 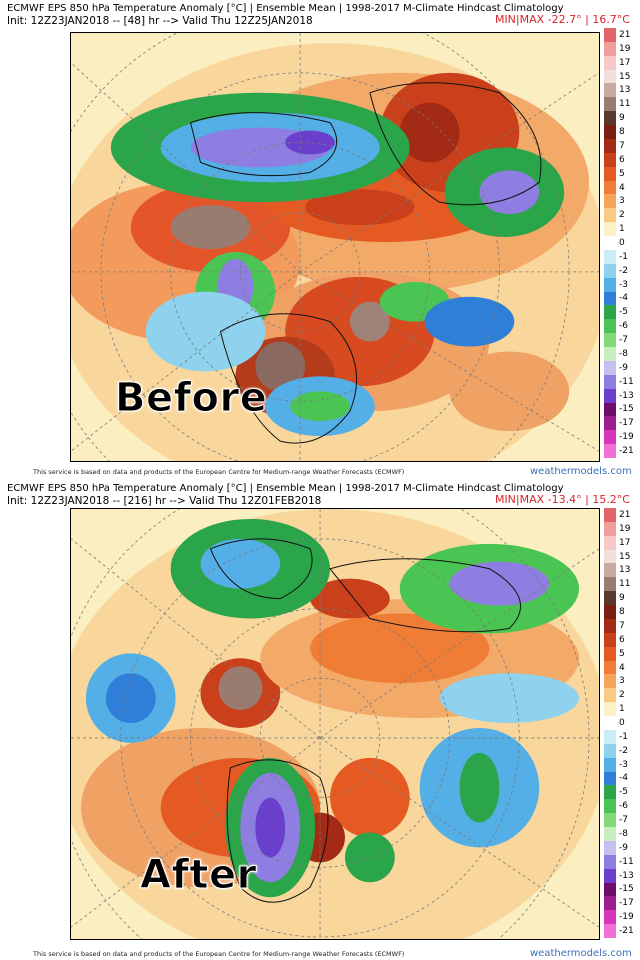 I want to click on legend-label: -9, so click(x=623, y=847).